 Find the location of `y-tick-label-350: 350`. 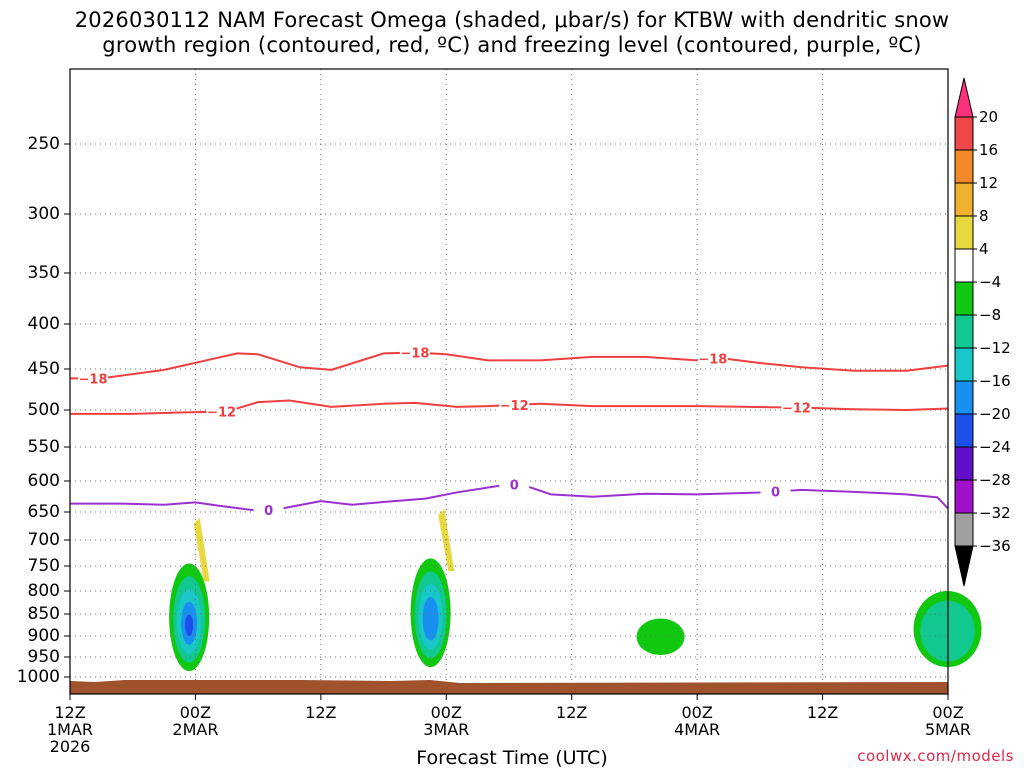

y-tick-label-350: 350 is located at coordinates (43, 273).